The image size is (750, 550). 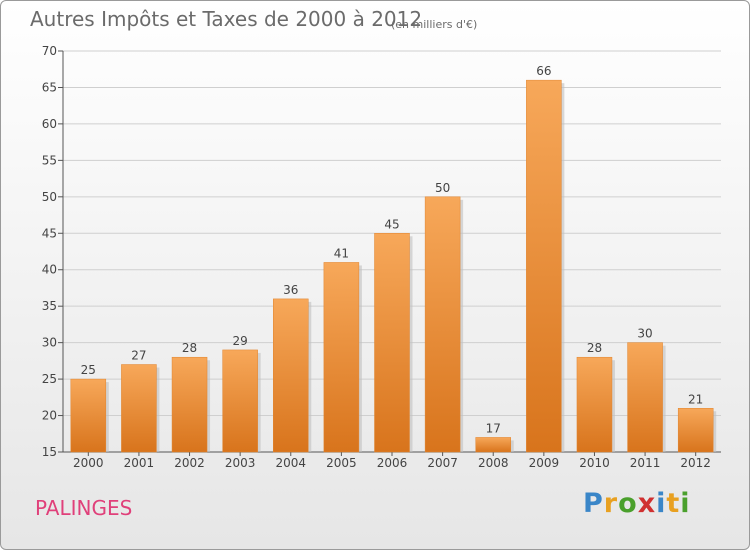 What do you see at coordinates (673, 503) in the screenshot?
I see `logo-letter: t` at bounding box center [673, 503].